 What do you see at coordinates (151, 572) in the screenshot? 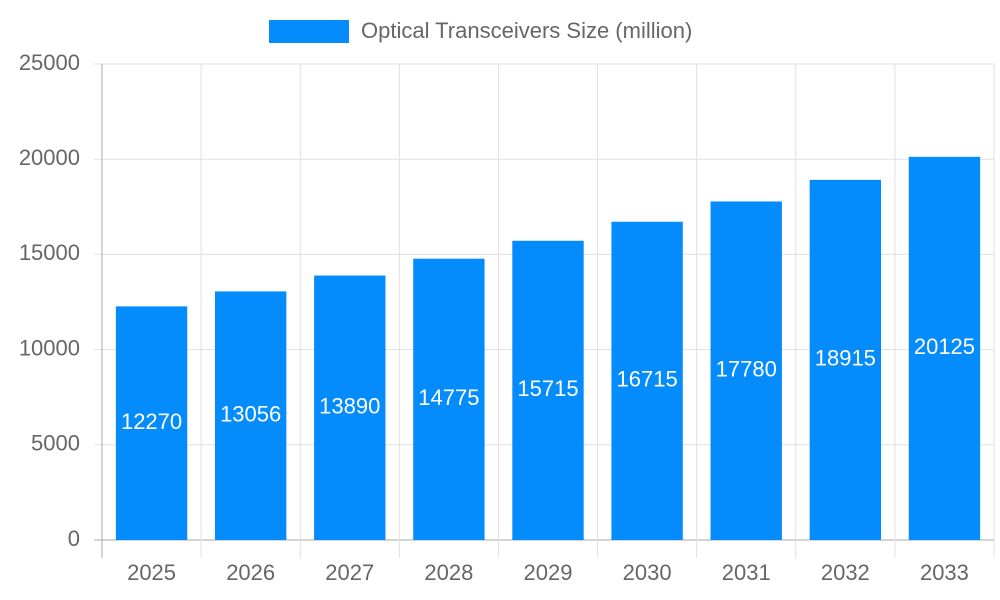
I see `x-tick-label: 2025` at bounding box center [151, 572].